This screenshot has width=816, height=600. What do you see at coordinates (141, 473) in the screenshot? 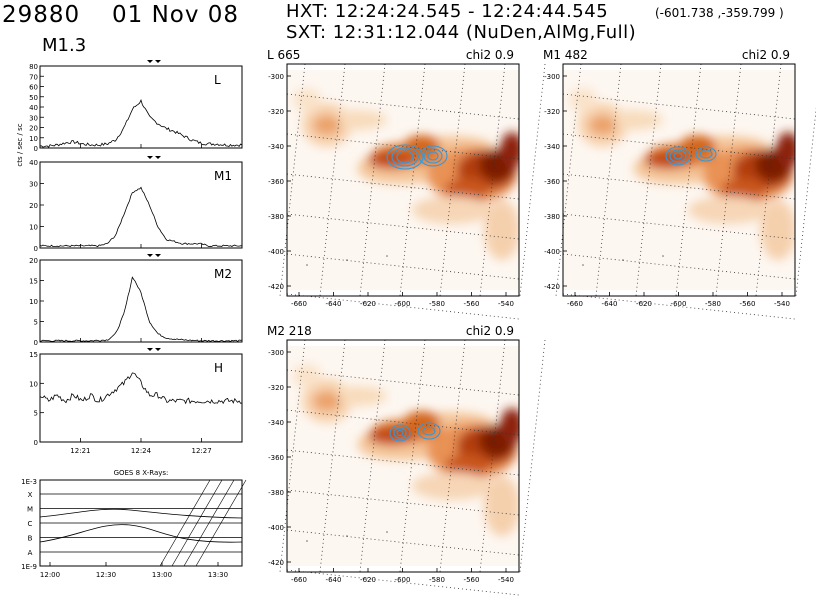
I see `goes-title: GOES 8 X-Rays:` at bounding box center [141, 473].